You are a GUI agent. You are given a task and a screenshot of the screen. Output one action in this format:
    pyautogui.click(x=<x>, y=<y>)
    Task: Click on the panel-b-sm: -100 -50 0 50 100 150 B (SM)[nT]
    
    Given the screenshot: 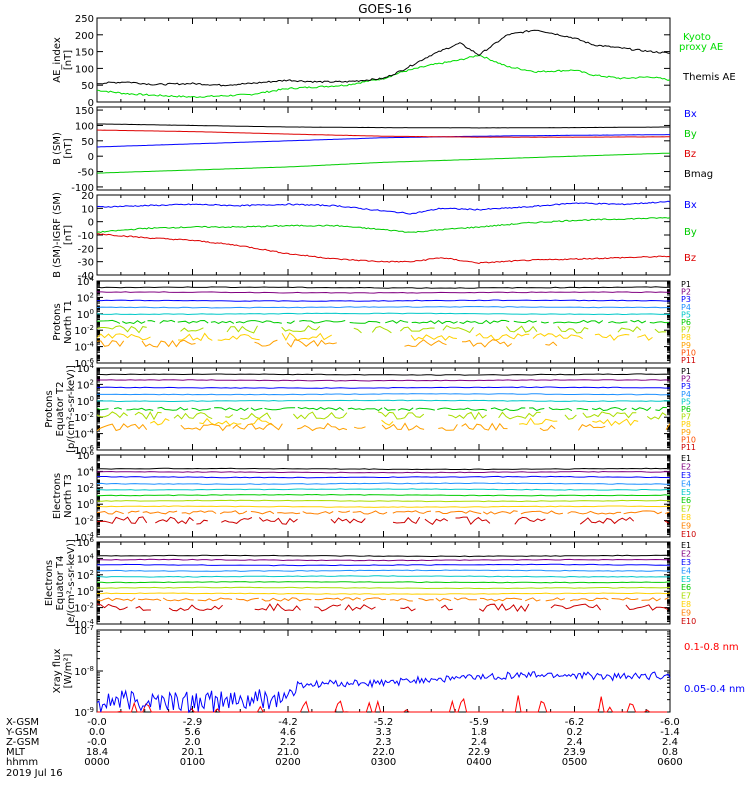 What is the action you would take?
    pyautogui.click(x=361, y=150)
    